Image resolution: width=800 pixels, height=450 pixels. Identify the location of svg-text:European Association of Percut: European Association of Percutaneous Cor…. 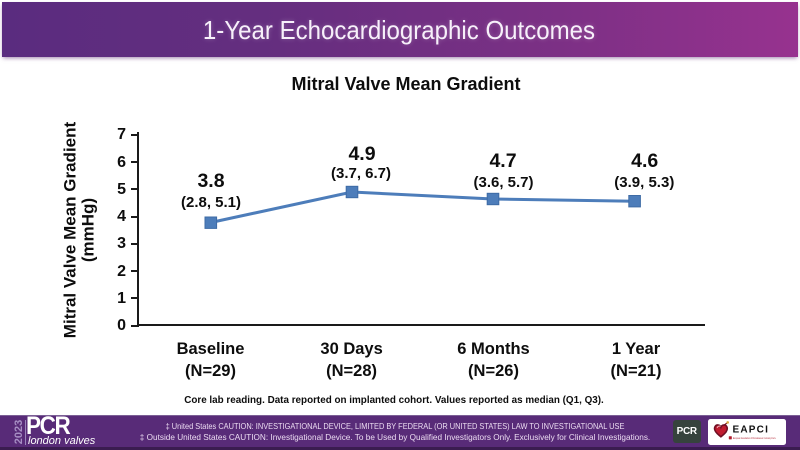
(754, 438).